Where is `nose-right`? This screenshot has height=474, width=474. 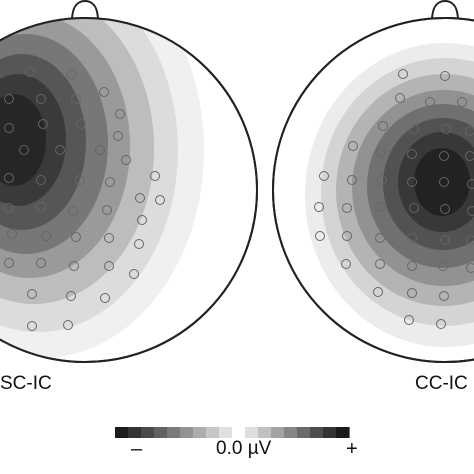
nose-right is located at coordinates (445, 11).